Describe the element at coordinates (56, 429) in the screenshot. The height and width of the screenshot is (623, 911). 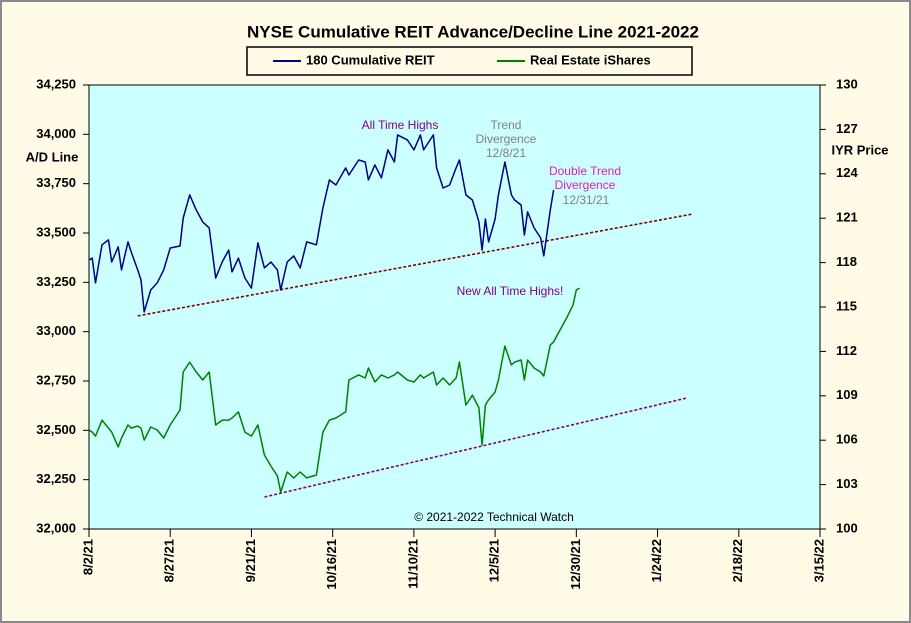
I see `y-tick-label: 32,500` at that location.